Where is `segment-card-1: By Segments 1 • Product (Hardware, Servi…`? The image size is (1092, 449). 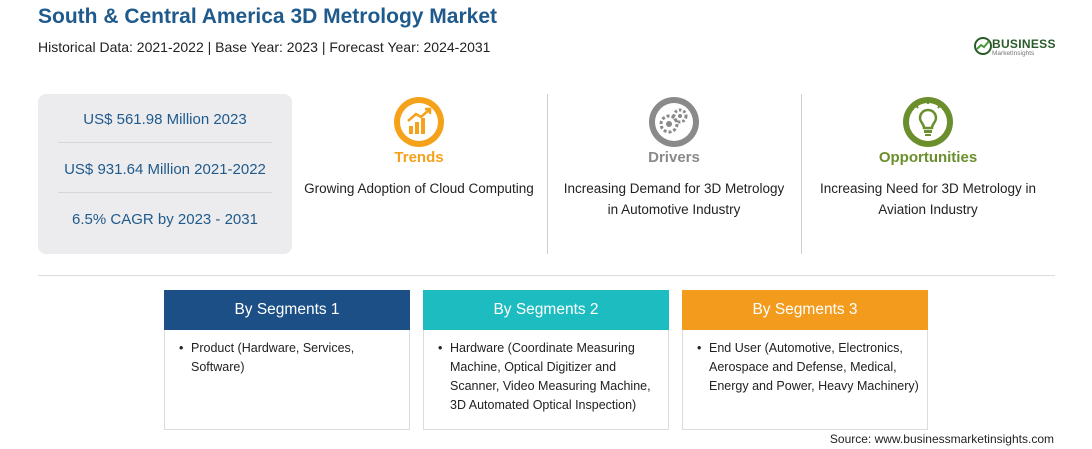
segment-card-1: By Segments 1 • Product (Hardware, Servi… is located at coordinates (287, 360).